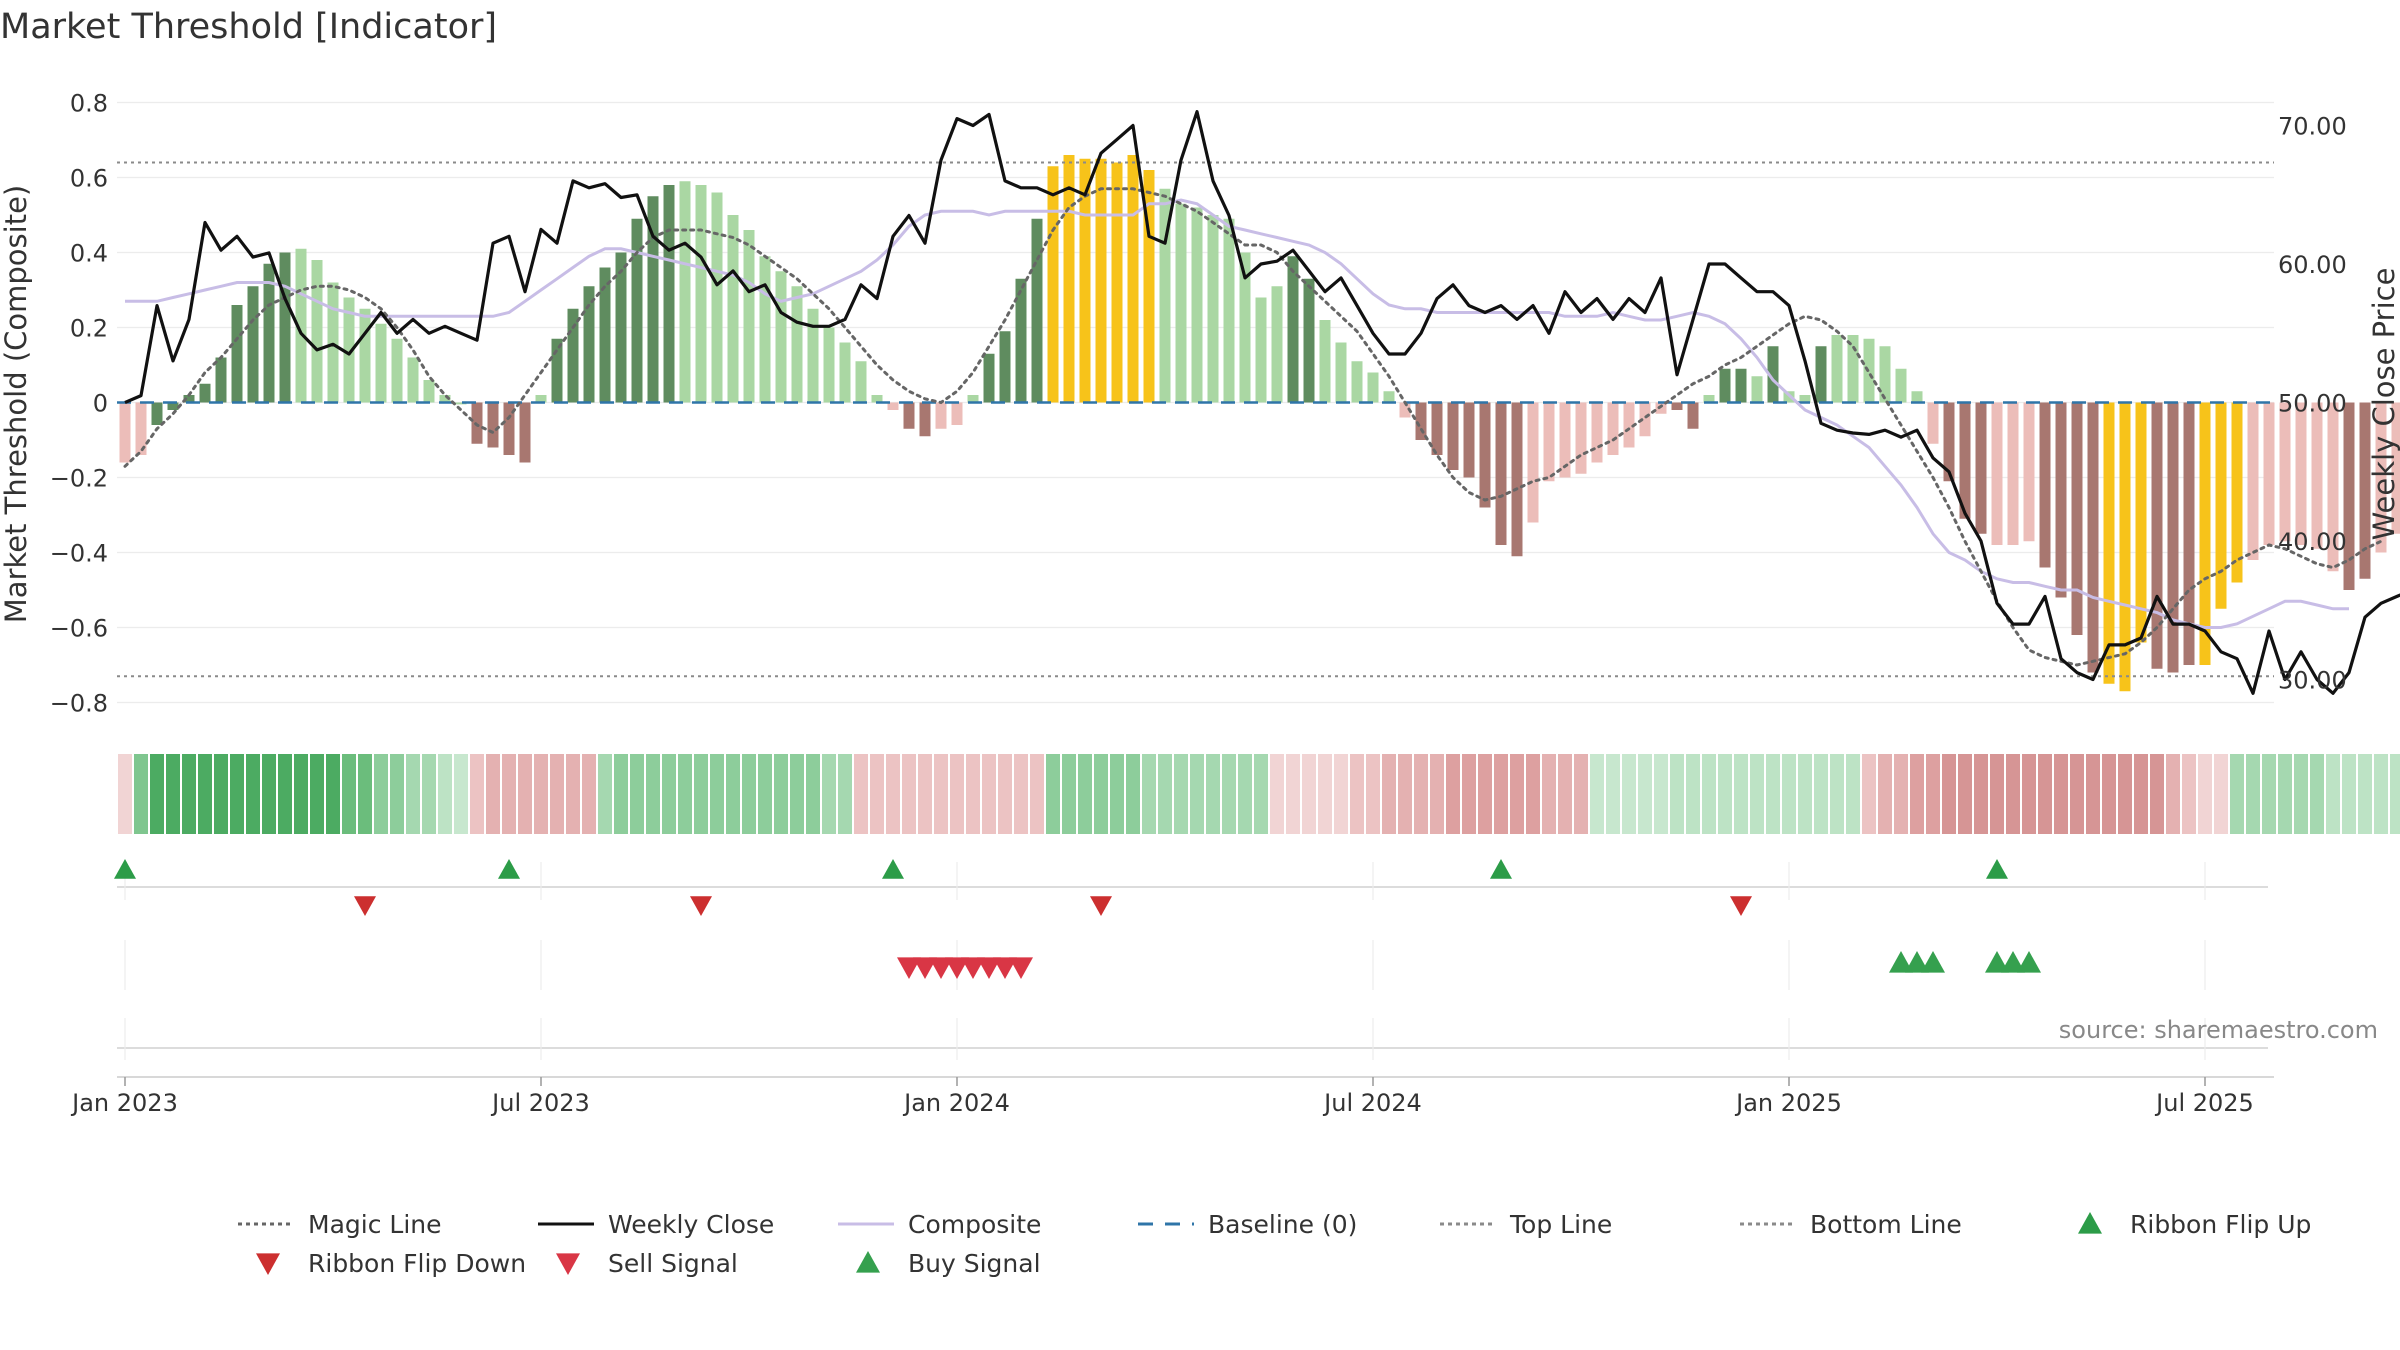  I want to click on ribbon-strip, so click(1259, 794).